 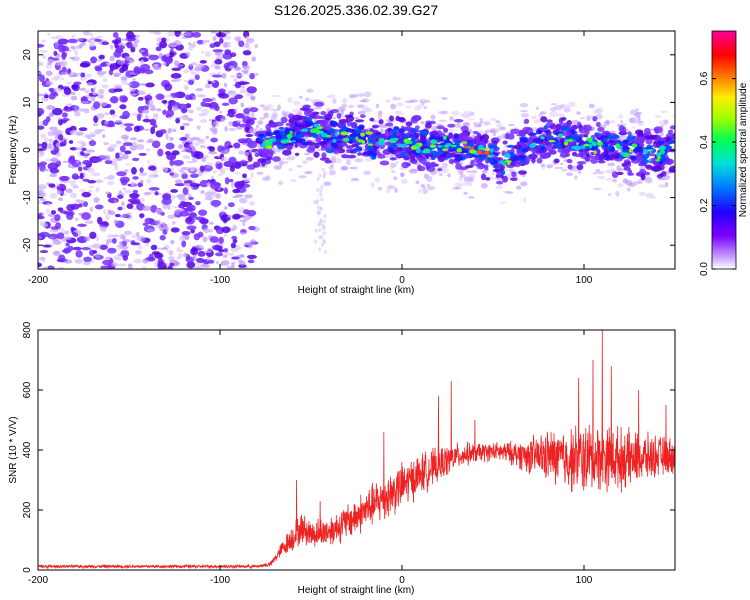 I want to click on spectrogram-y-tick-label: 20, so click(x=27, y=55).